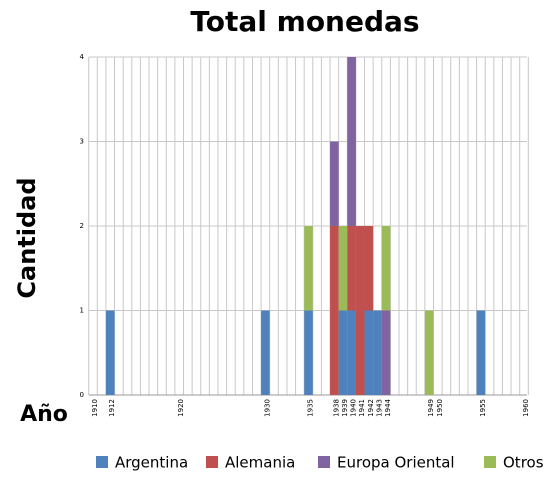  I want to click on y-tick-label: 0, so click(82, 395).